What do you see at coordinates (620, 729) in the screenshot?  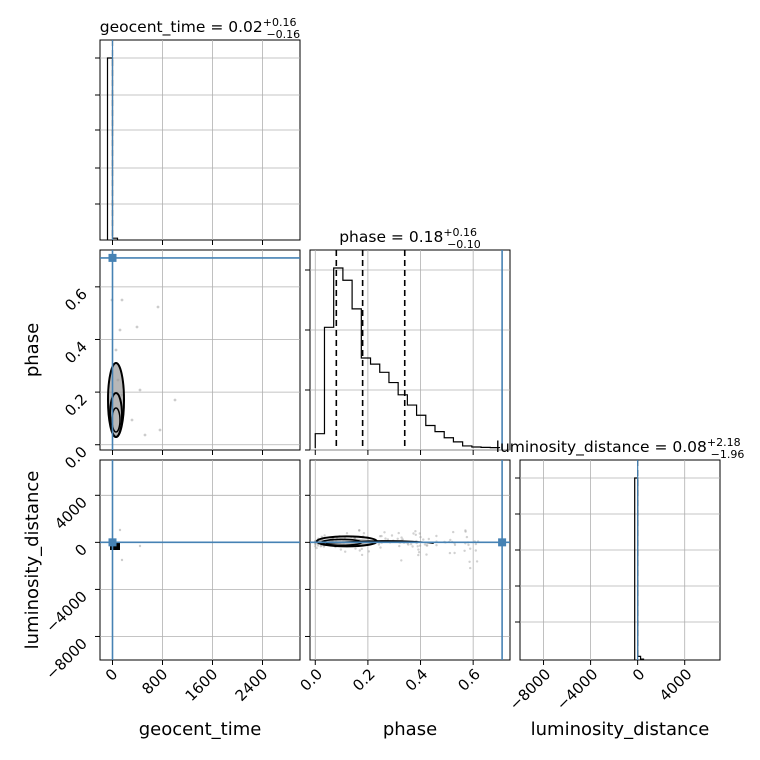 I see `x-axis-label: luminosity_distance` at bounding box center [620, 729].